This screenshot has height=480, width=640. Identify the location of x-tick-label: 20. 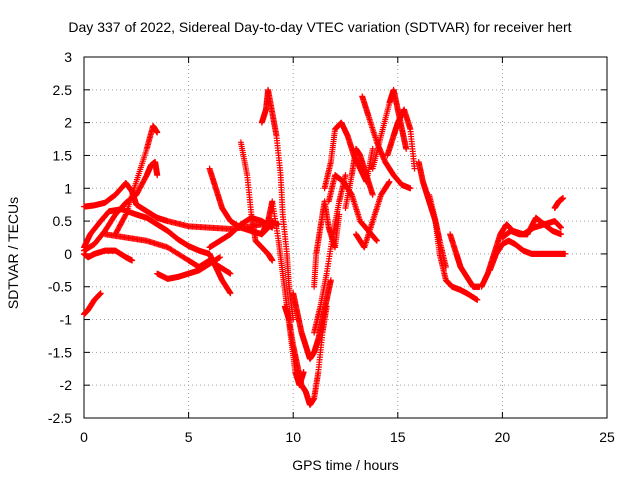
(503, 437).